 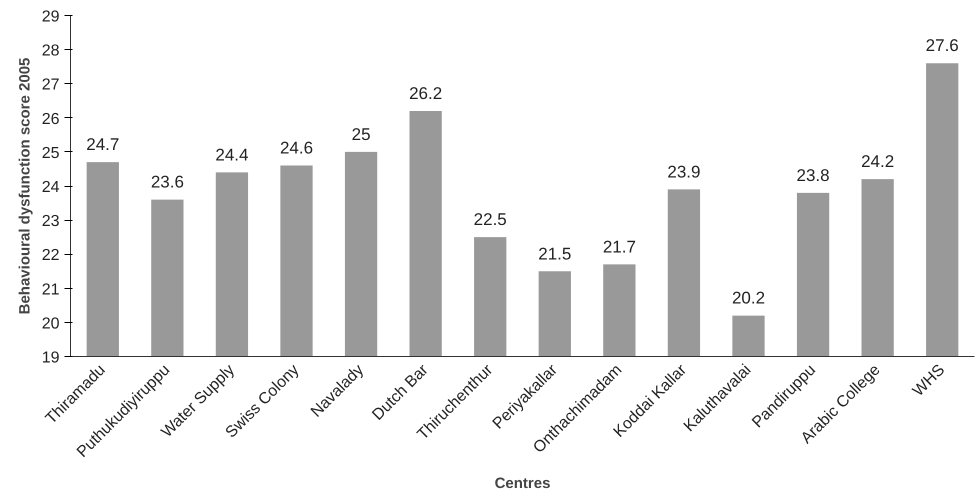 I want to click on data-label: 23.9, so click(x=683, y=172).